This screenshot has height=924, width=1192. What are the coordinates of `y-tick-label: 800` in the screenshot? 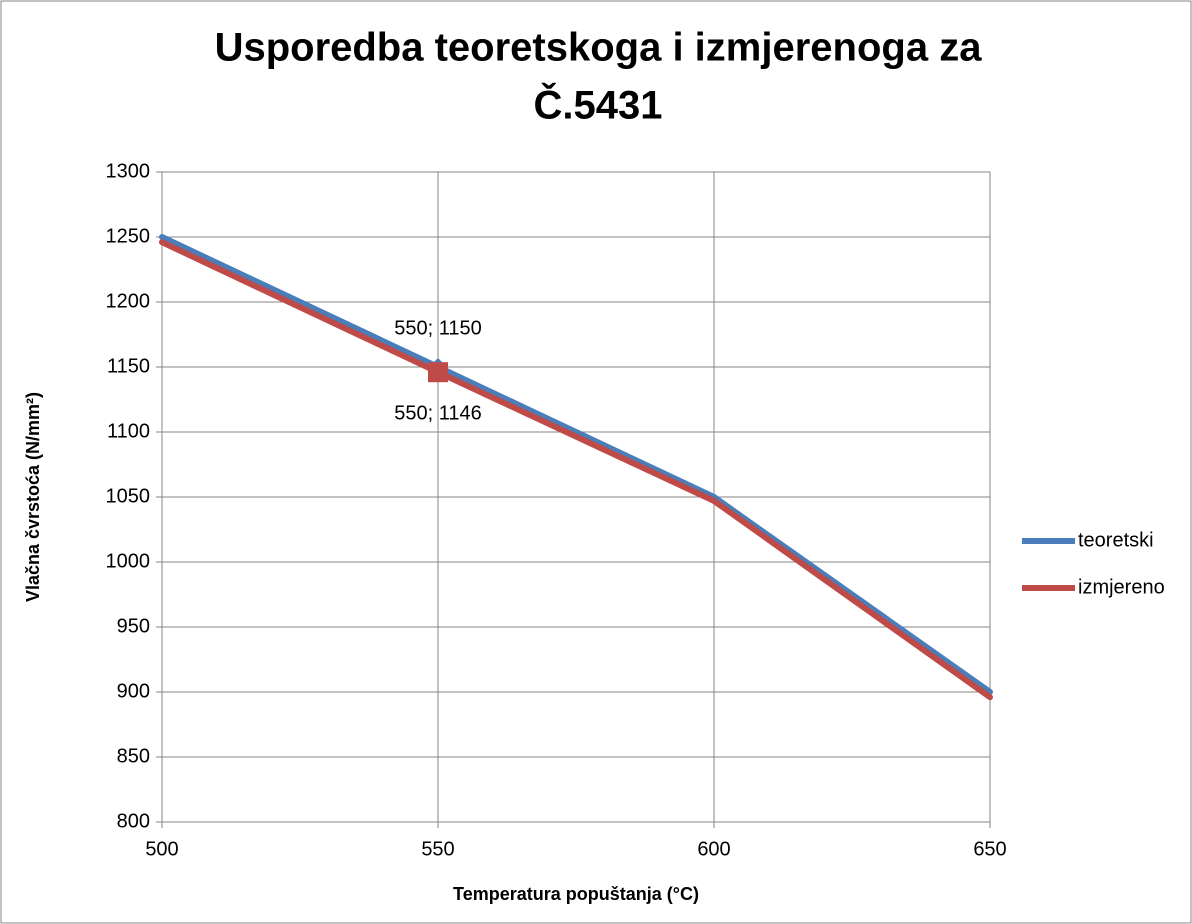 It's located at (133, 821).